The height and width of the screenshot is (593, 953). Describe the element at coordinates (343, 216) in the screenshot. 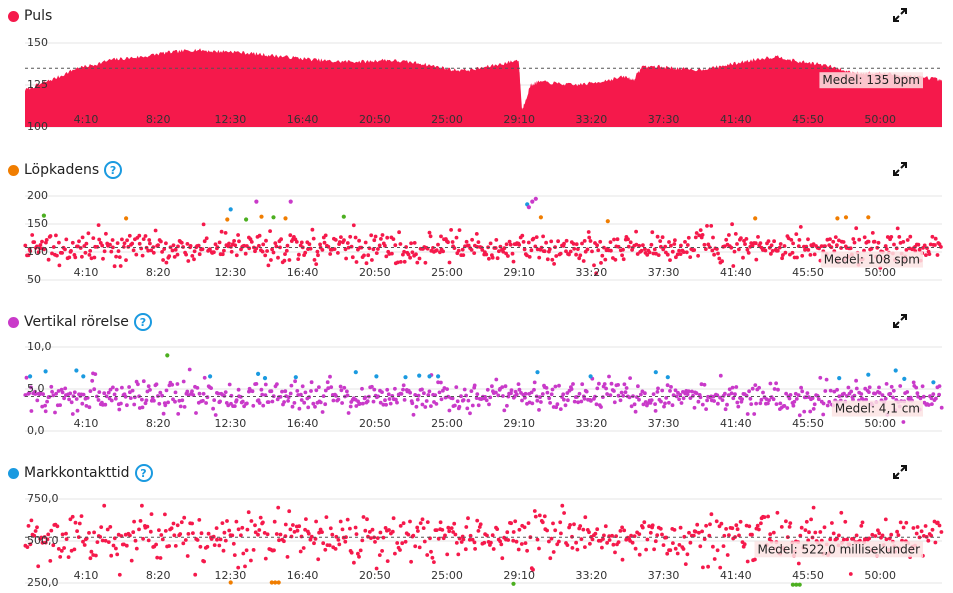

I see `outlier-point` at that location.